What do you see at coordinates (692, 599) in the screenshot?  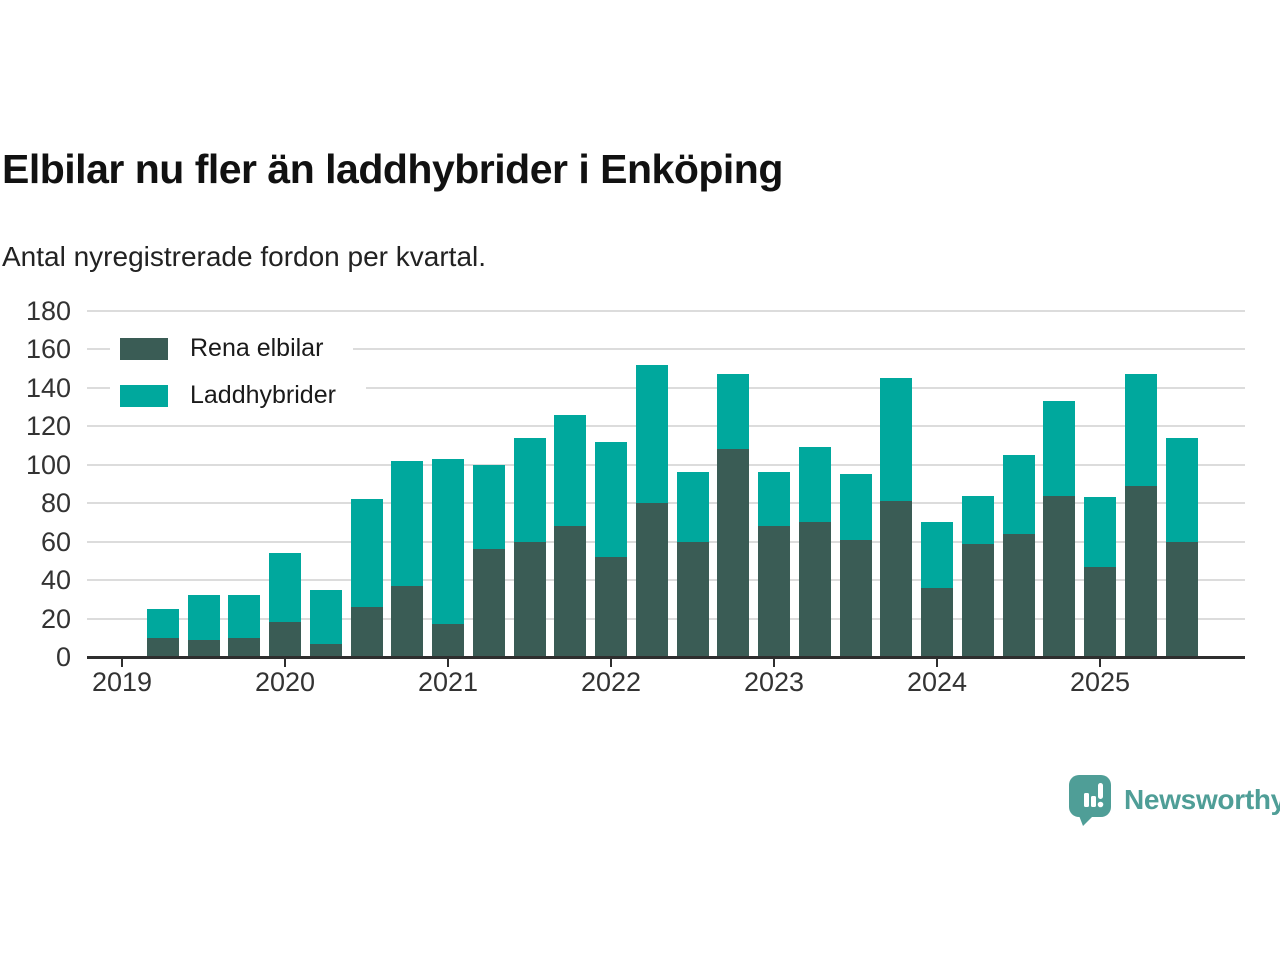 I see `bar-2022-Q3-elbilar` at bounding box center [692, 599].